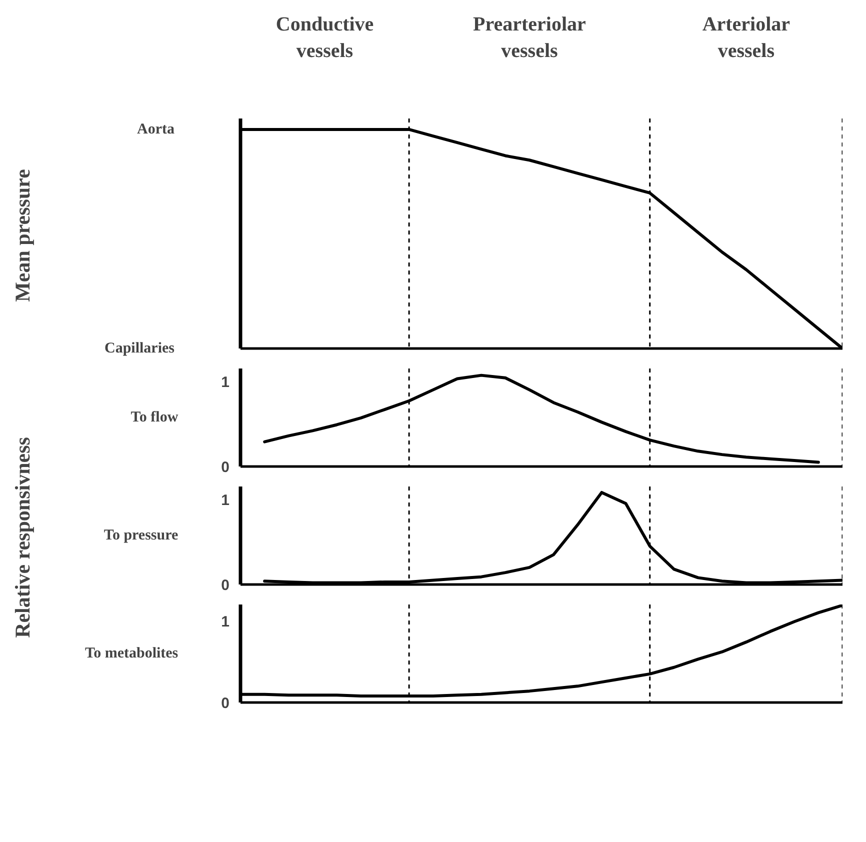 This screenshot has width=866, height=842. Describe the element at coordinates (529, 38) in the screenshot. I see `text: Prearteriolar vessels` at that location.